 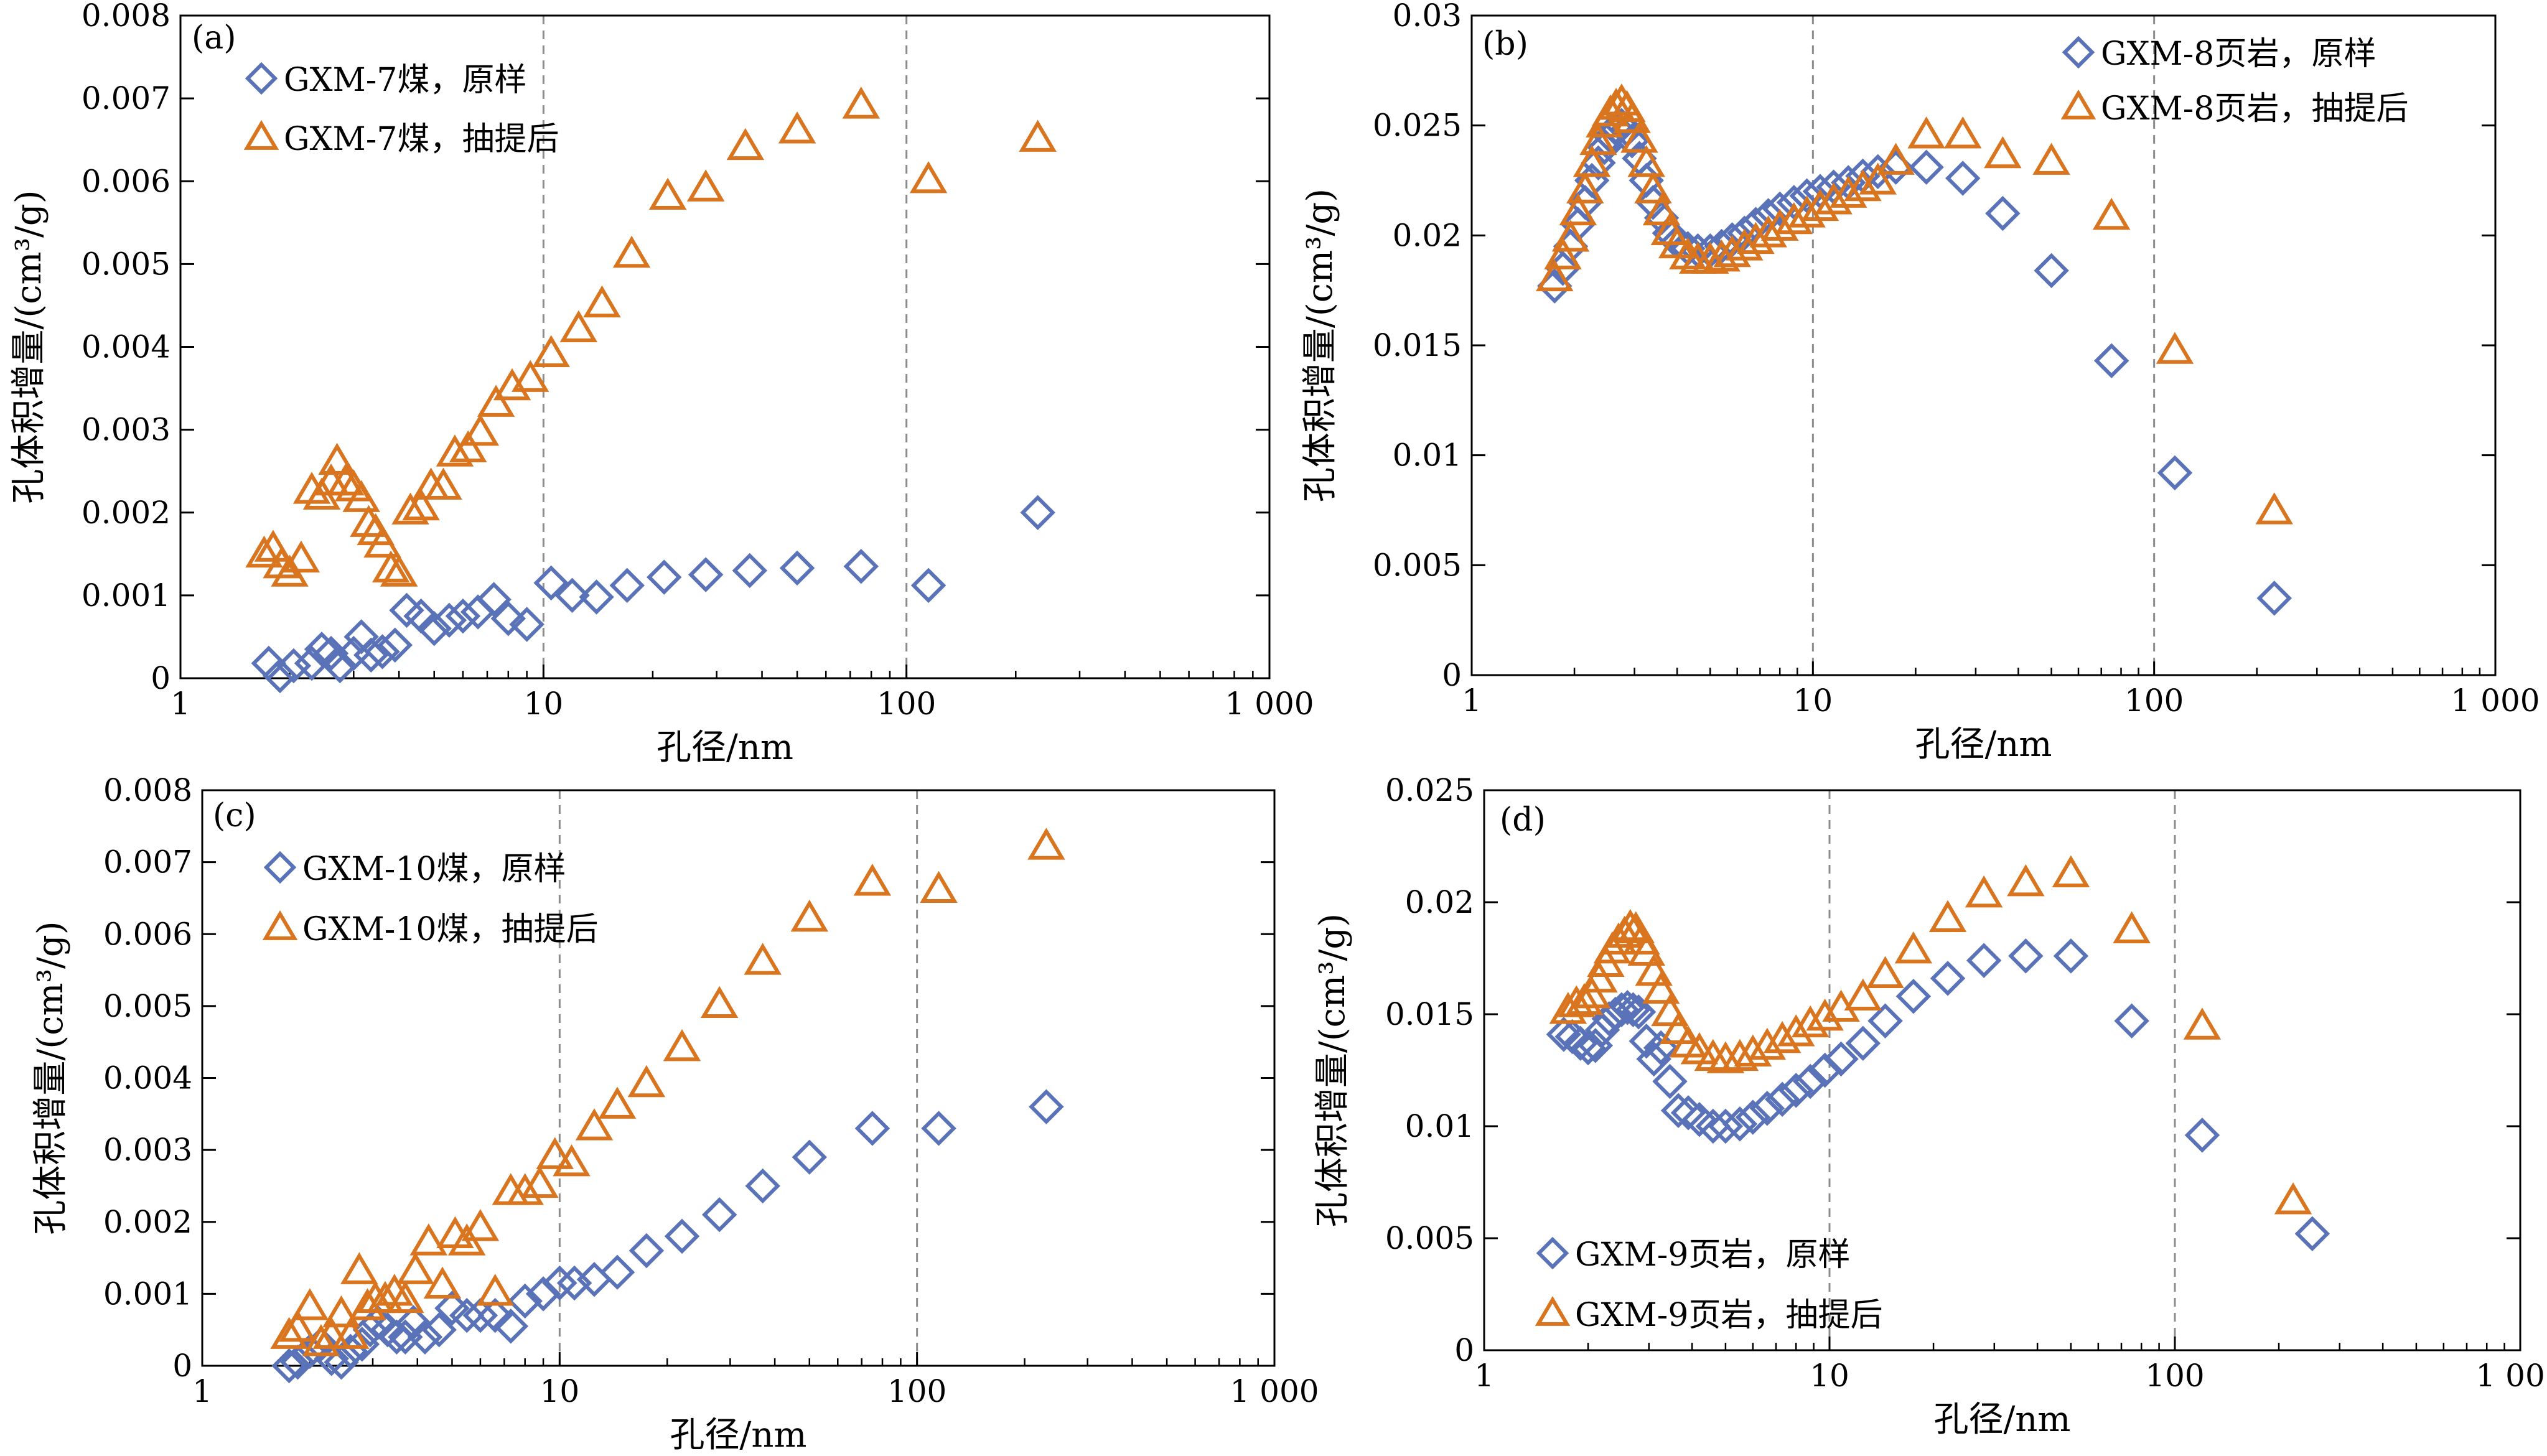 I want to click on legend: GXM-9页岩，原样 GXM-9页岩，抽提后, so click(x=1708, y=1285).